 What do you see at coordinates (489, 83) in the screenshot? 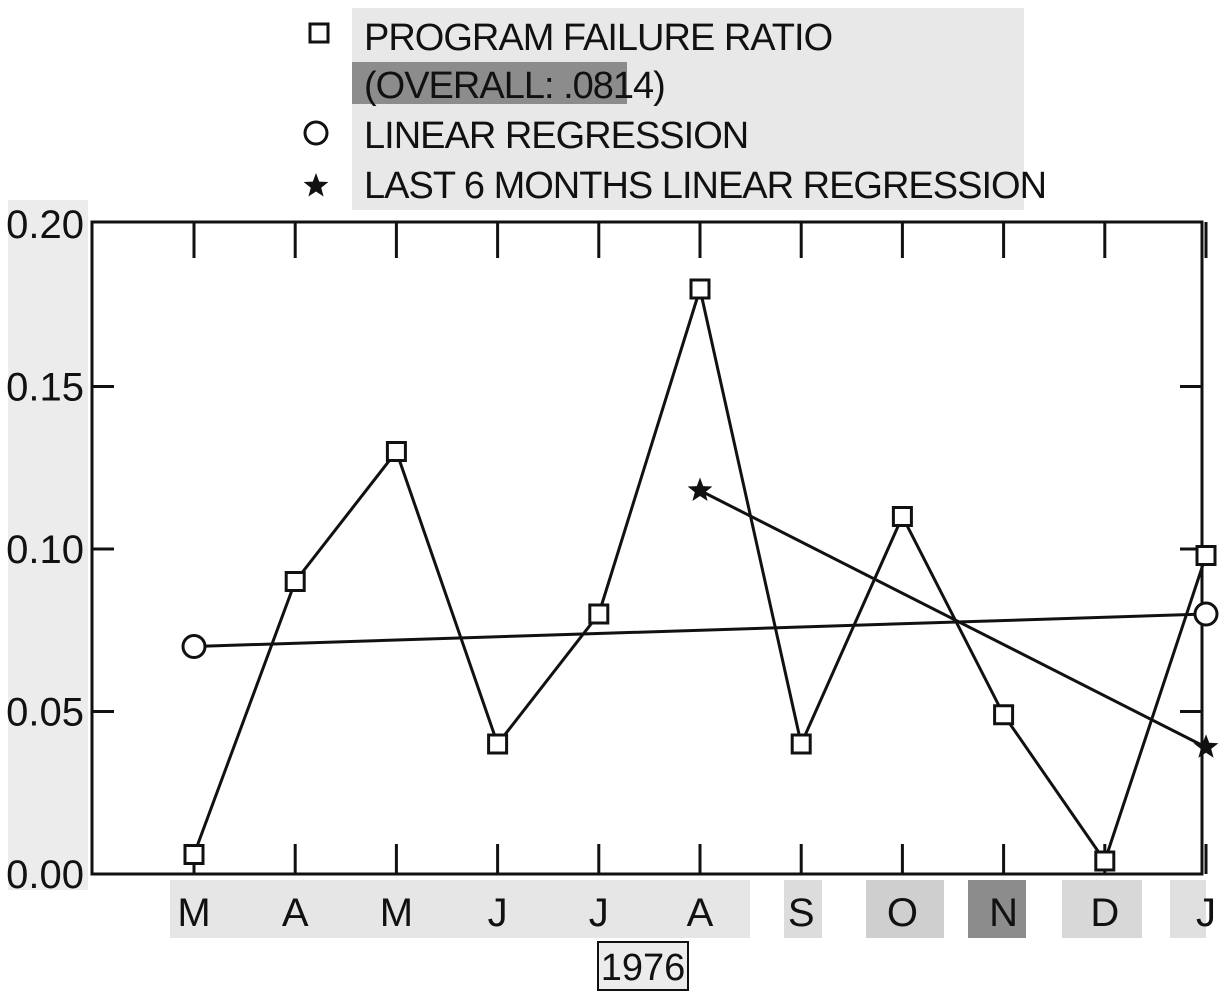
I see `legend-overall-highlight` at bounding box center [489, 83].